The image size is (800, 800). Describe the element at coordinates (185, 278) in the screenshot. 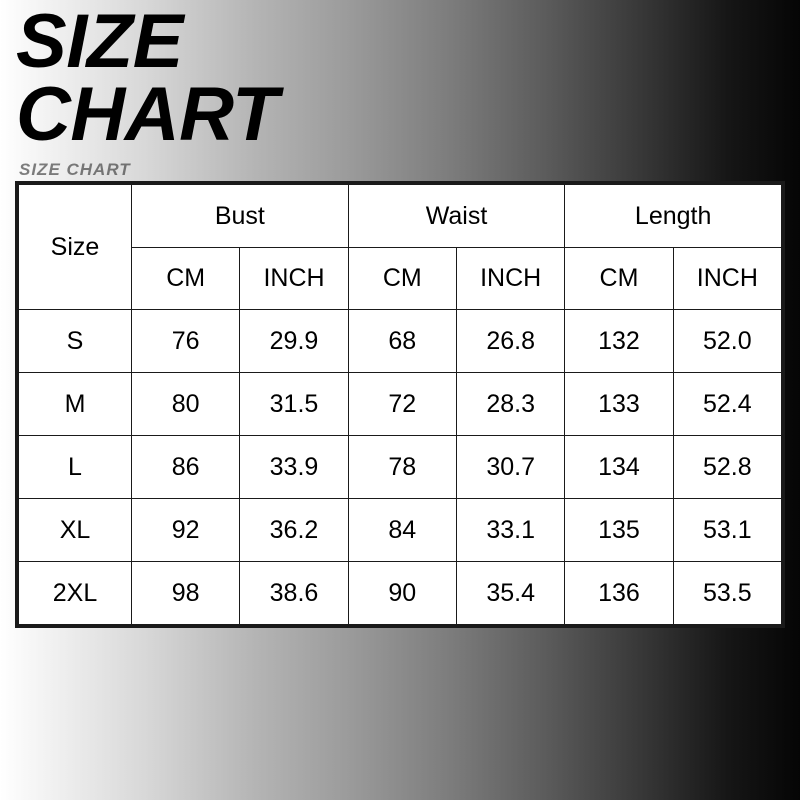

I see `header-unit-bust-cm: CM` at that location.